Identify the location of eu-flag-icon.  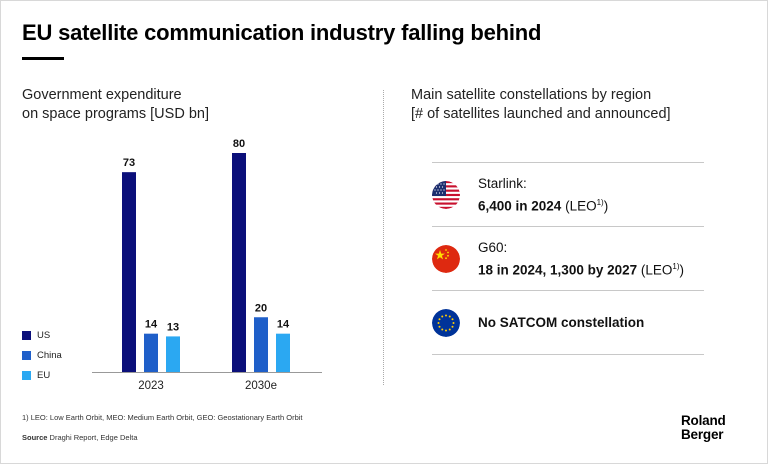
(446, 322).